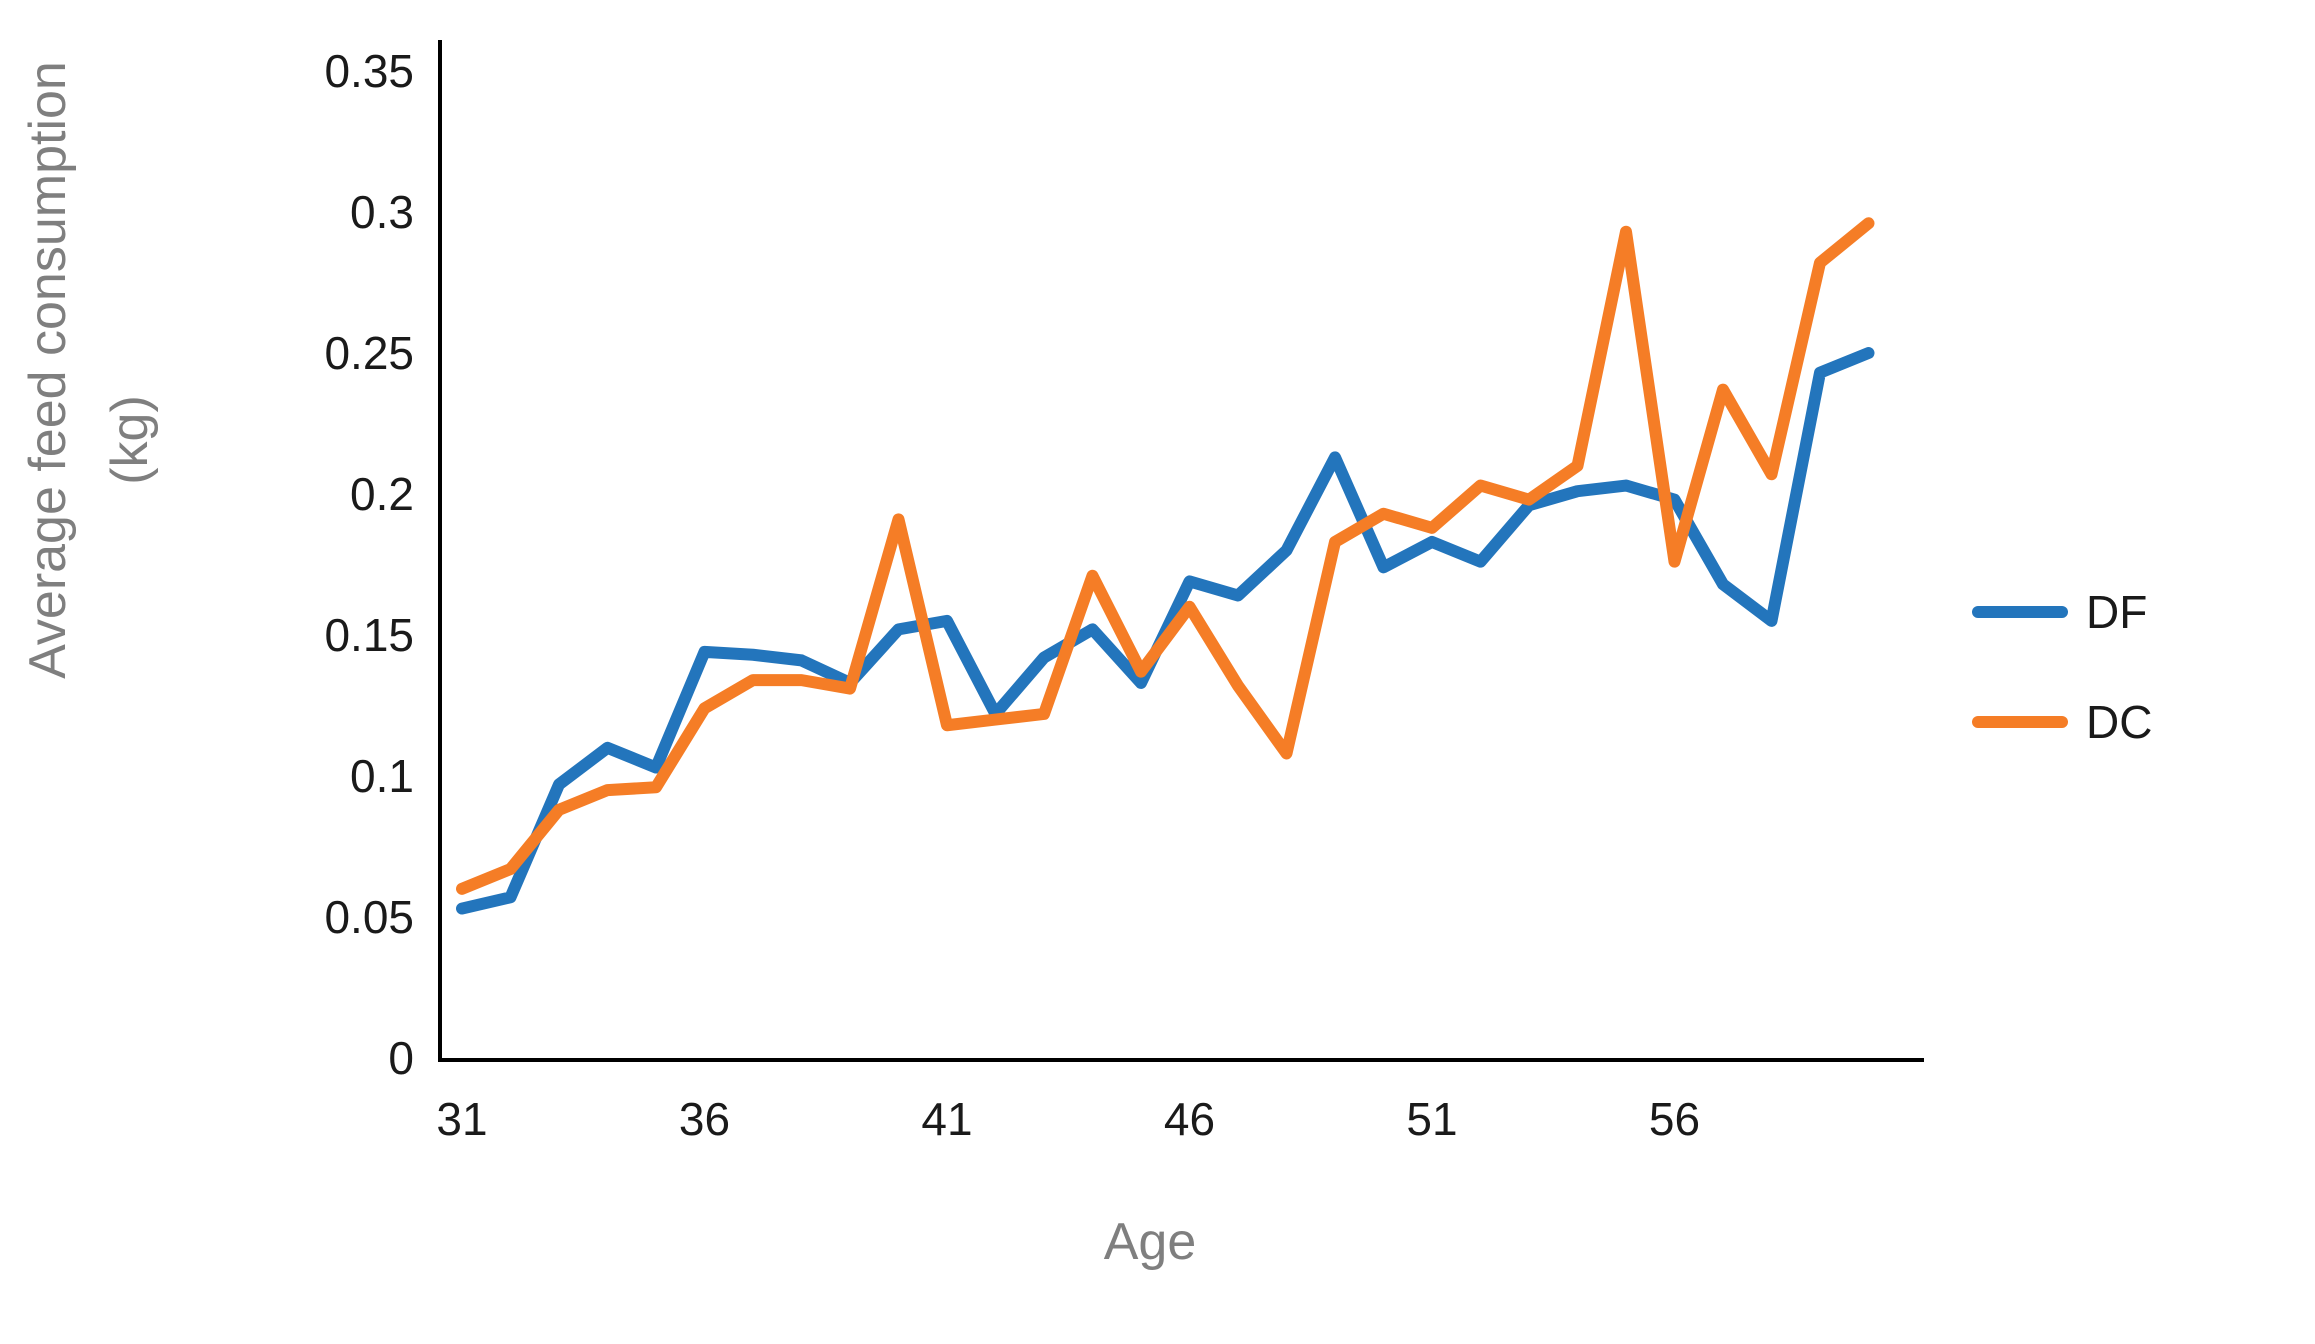 Image resolution: width=2315 pixels, height=1344 pixels. I want to click on df-line-swatch, so click(2020, 612).